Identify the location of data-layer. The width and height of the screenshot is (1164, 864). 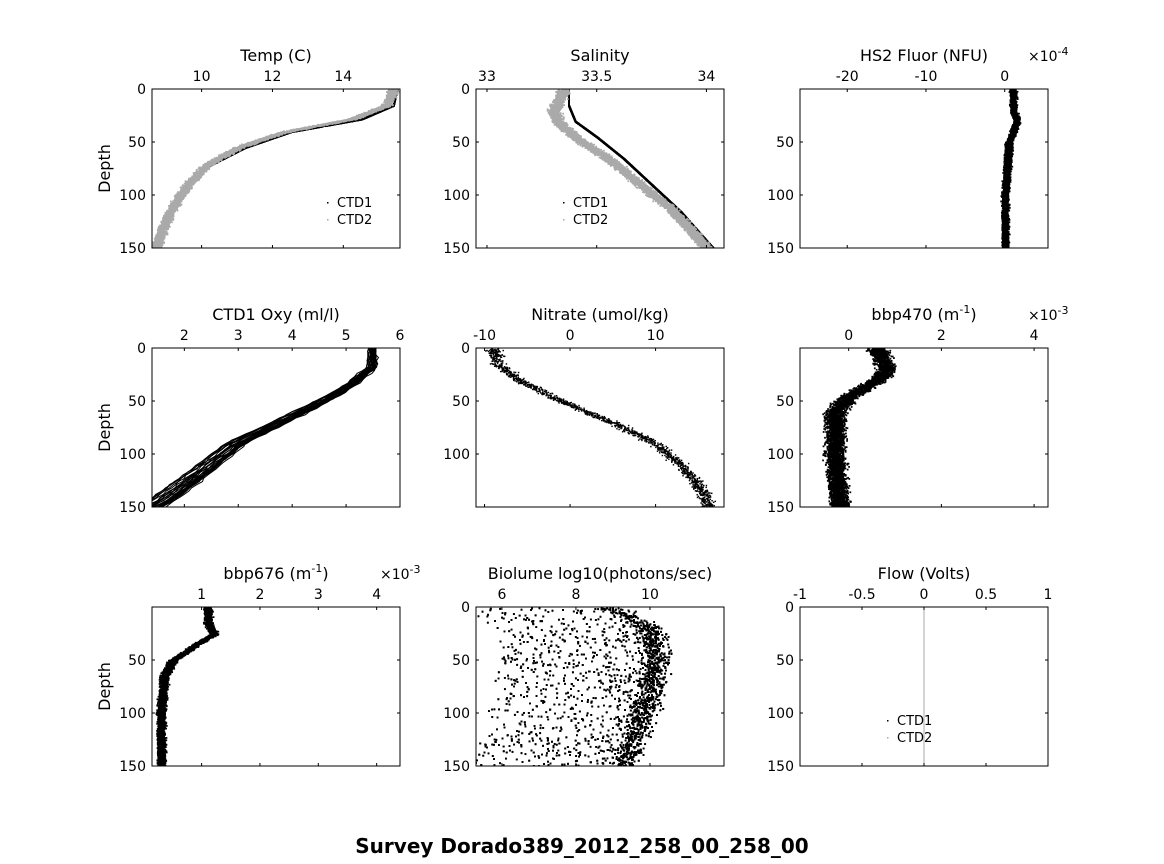
(276, 168).